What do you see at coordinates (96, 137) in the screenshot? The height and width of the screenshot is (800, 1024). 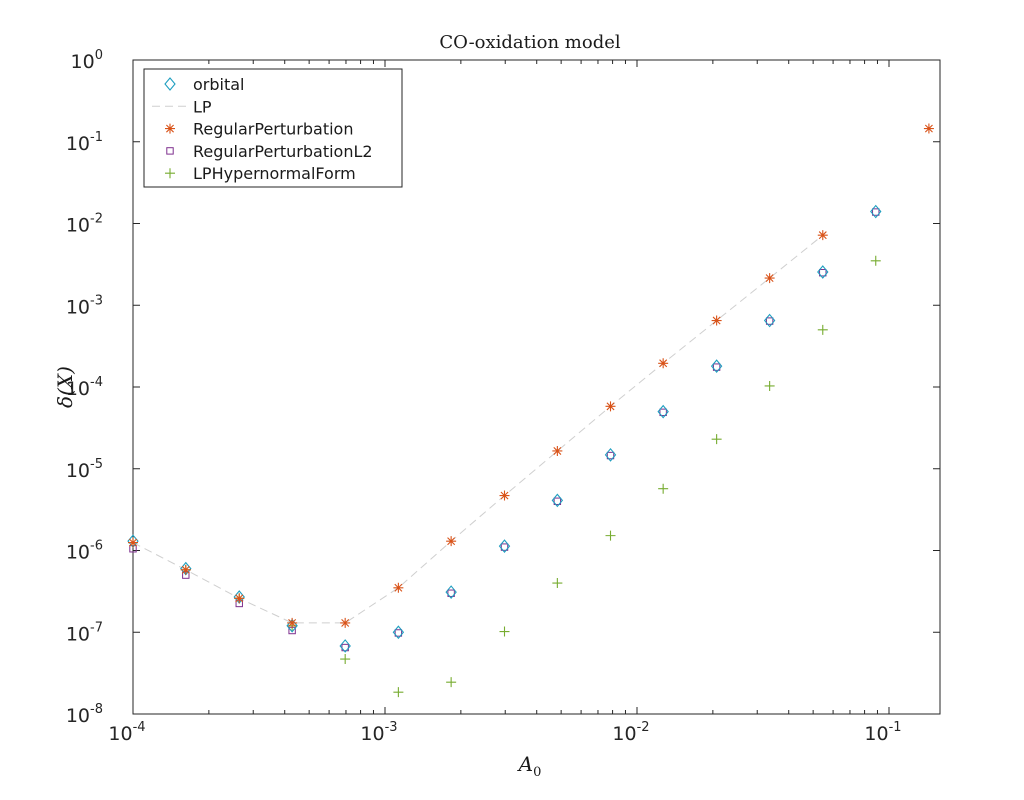 I see `y-tick-label-exponent: -1` at bounding box center [96, 137].